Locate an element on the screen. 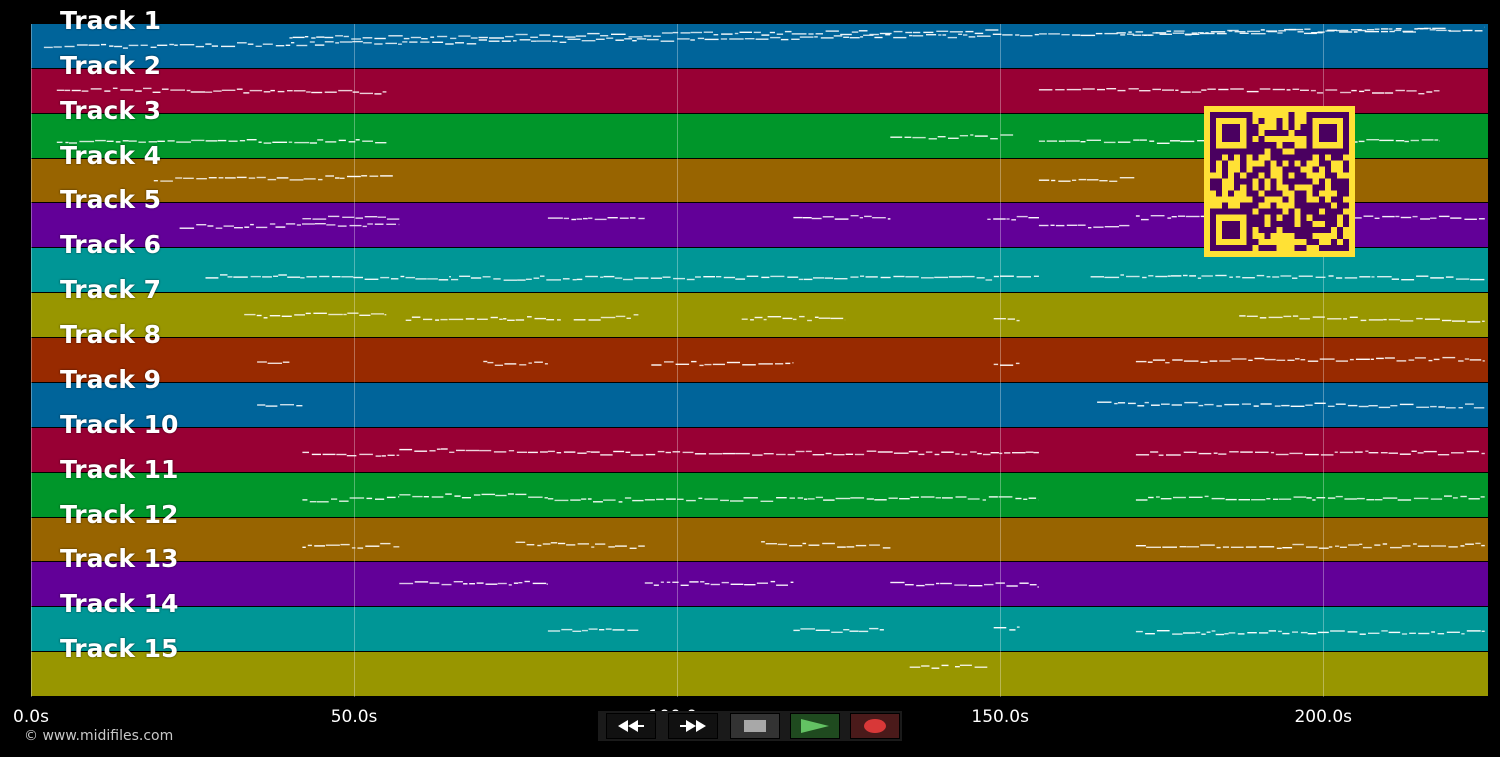 This screenshot has height=757, width=1500. fast-forward-button is located at coordinates (693, 726).